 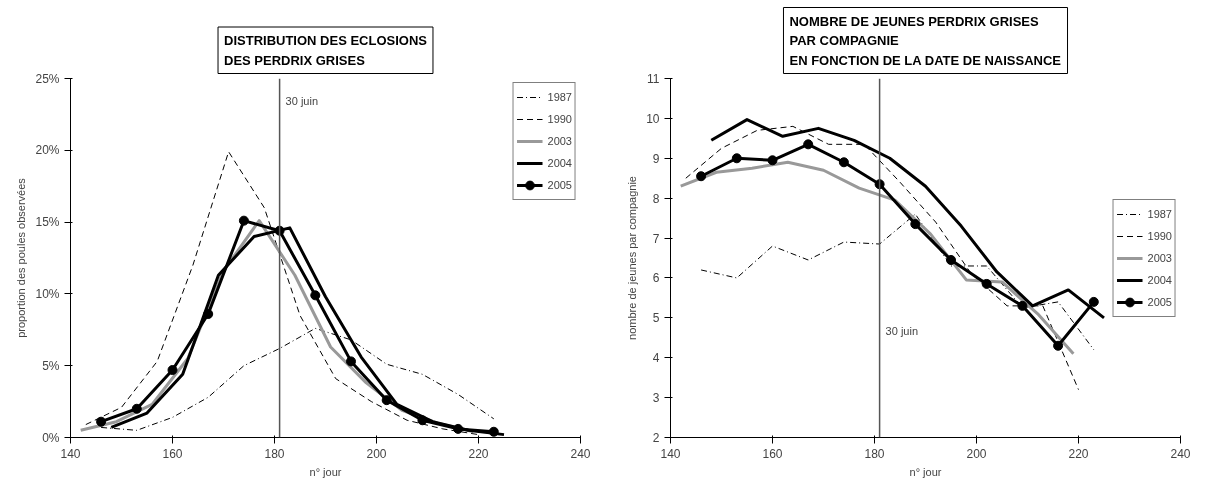 What do you see at coordinates (653, 118) in the screenshot?
I see `y-tick-label: 10` at bounding box center [653, 118].